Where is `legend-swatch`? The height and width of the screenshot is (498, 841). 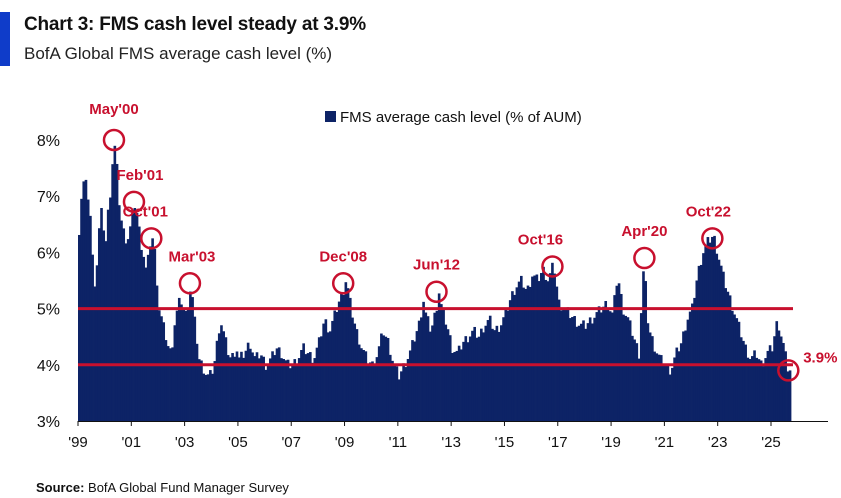
legend-swatch is located at coordinates (330, 116).